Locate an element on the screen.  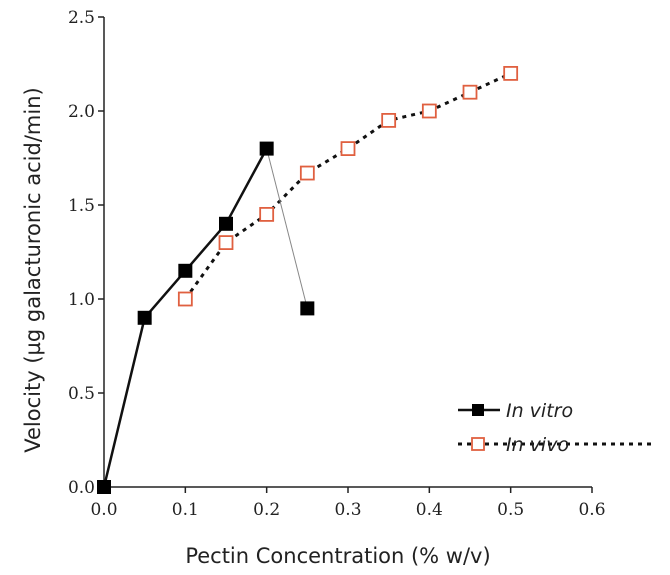
y-tick-label: 0.0 is located at coordinates (81, 488).